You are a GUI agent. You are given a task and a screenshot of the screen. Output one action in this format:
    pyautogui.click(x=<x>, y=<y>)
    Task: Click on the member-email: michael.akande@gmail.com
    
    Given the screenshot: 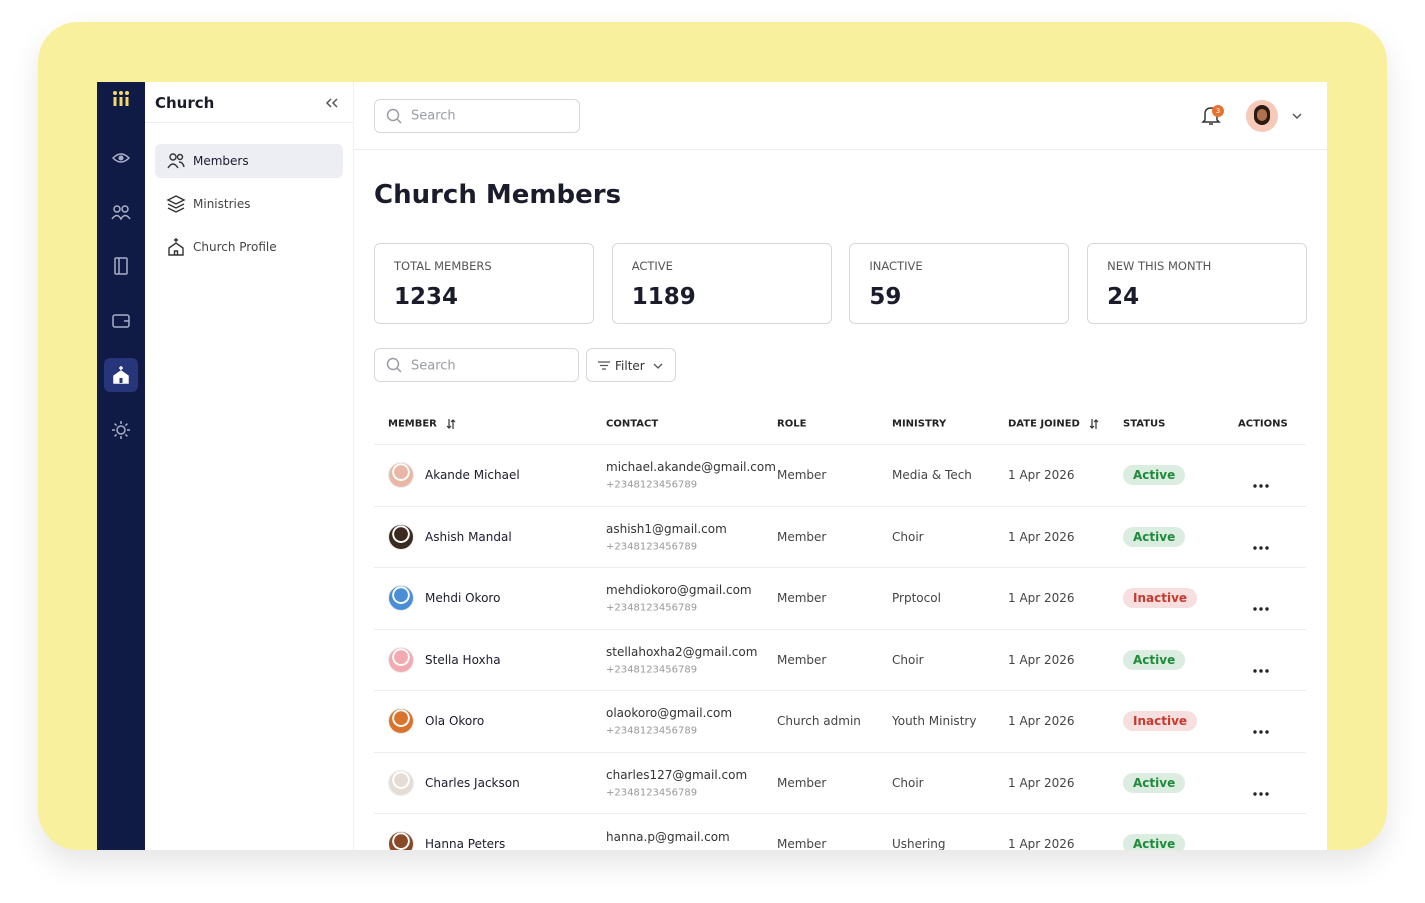 What is the action you would take?
    pyautogui.click(x=691, y=467)
    